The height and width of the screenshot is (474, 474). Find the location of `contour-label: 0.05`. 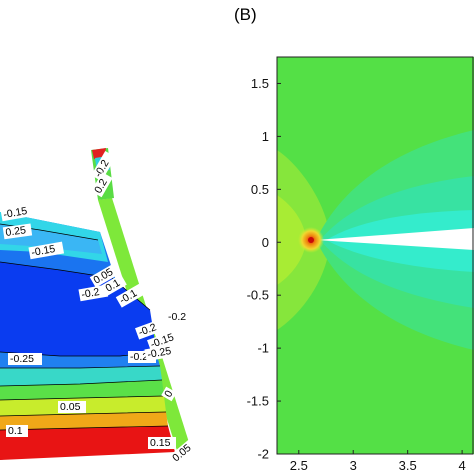

contour-label: 0.05 is located at coordinates (72, 407).